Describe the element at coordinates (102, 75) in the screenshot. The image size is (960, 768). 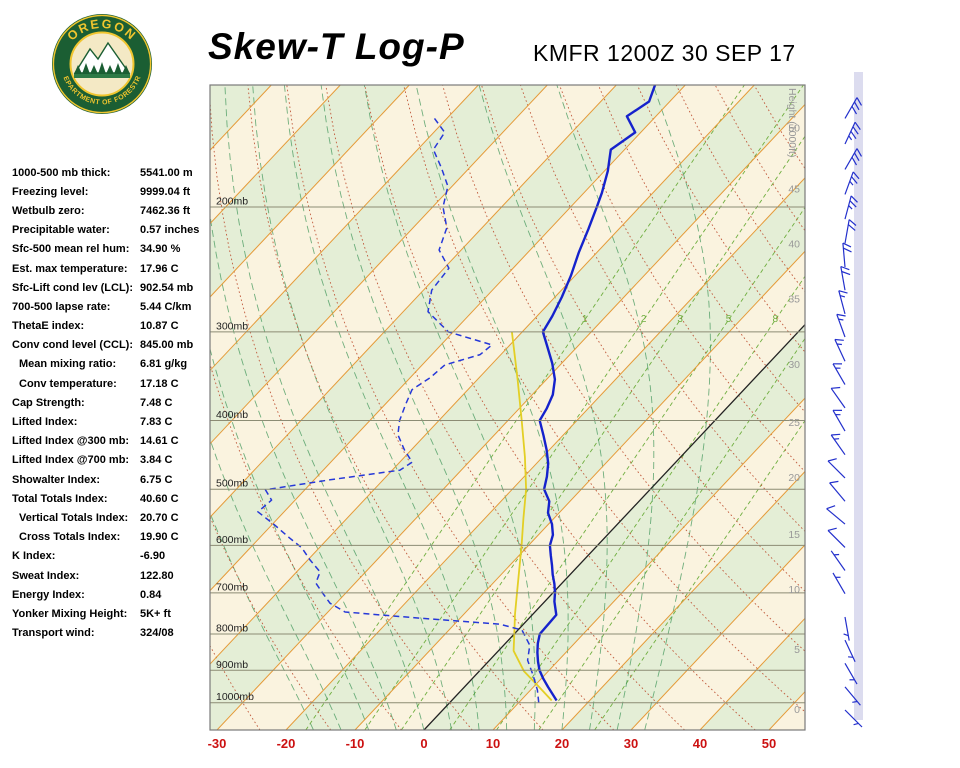
I see `logo-ground` at that location.